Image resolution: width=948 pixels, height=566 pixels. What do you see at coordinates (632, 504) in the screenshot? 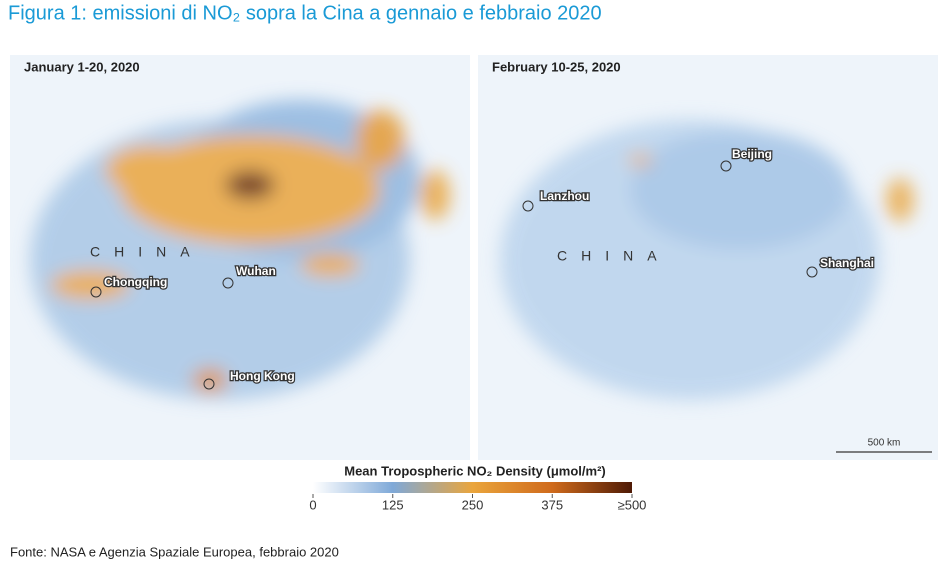
I see `tick-label: ≥500` at bounding box center [632, 504].